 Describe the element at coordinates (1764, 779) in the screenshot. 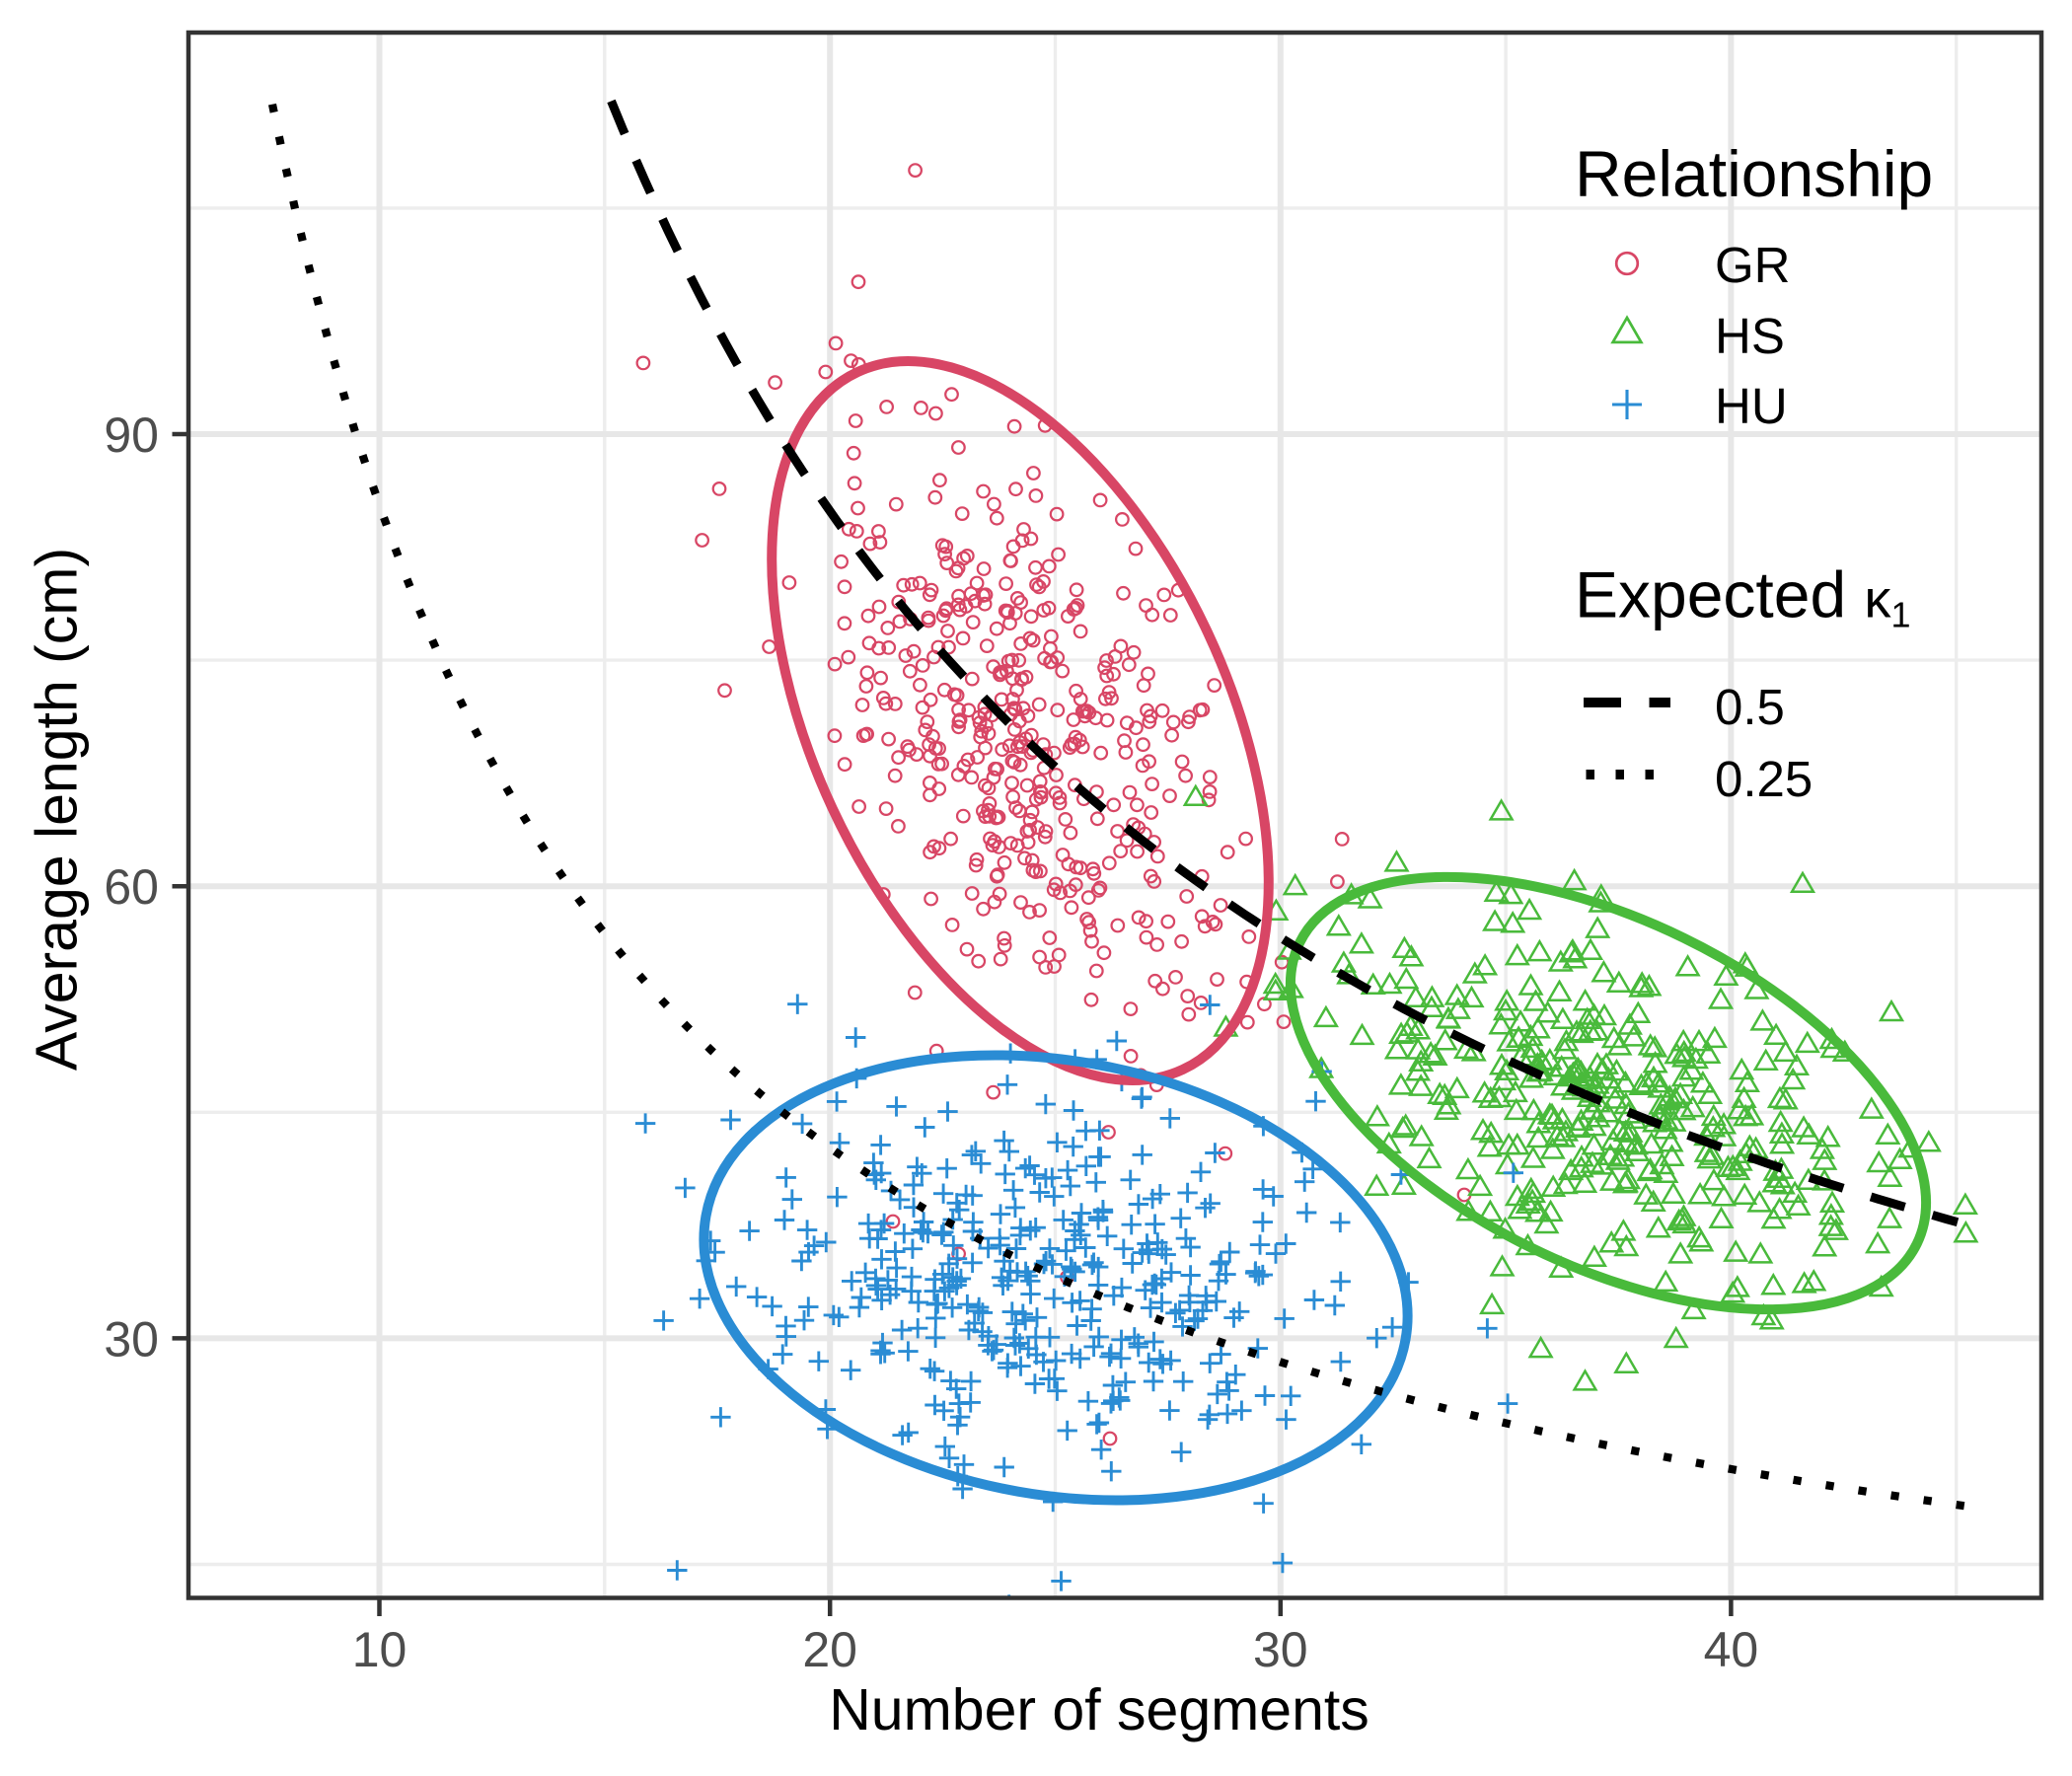

I see `svg-text: 0.25` at that location.